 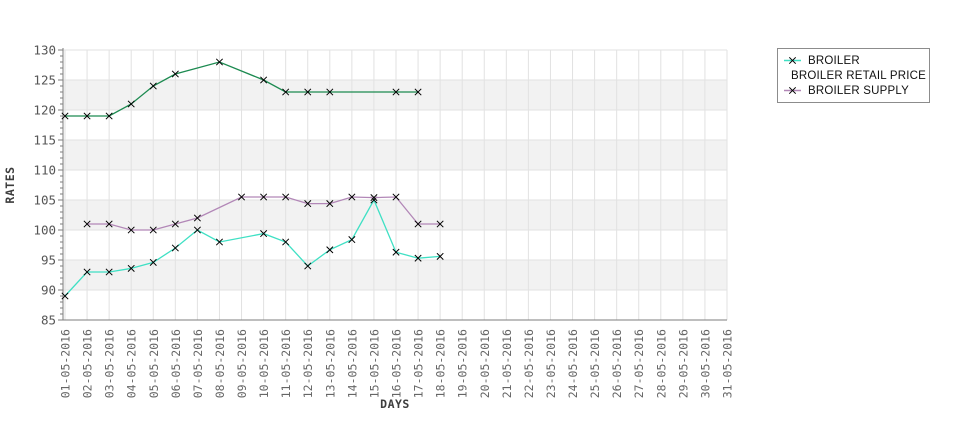 I want to click on legend-item: BROILER, so click(x=853, y=60).